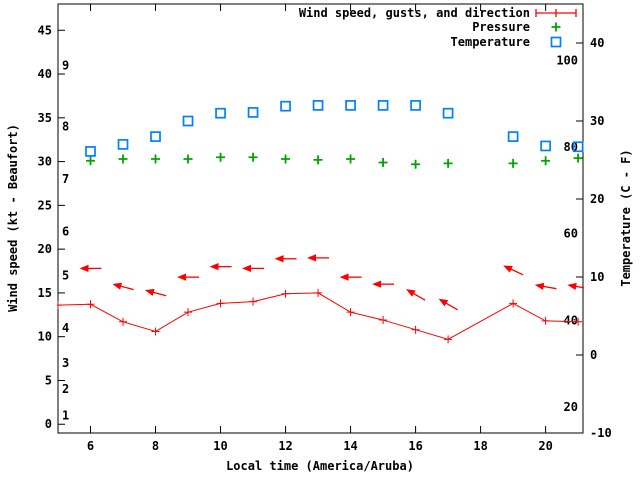 This screenshot has height=480, width=640. Describe the element at coordinates (90, 446) in the screenshot. I see `x-tick-label: 6` at that location.